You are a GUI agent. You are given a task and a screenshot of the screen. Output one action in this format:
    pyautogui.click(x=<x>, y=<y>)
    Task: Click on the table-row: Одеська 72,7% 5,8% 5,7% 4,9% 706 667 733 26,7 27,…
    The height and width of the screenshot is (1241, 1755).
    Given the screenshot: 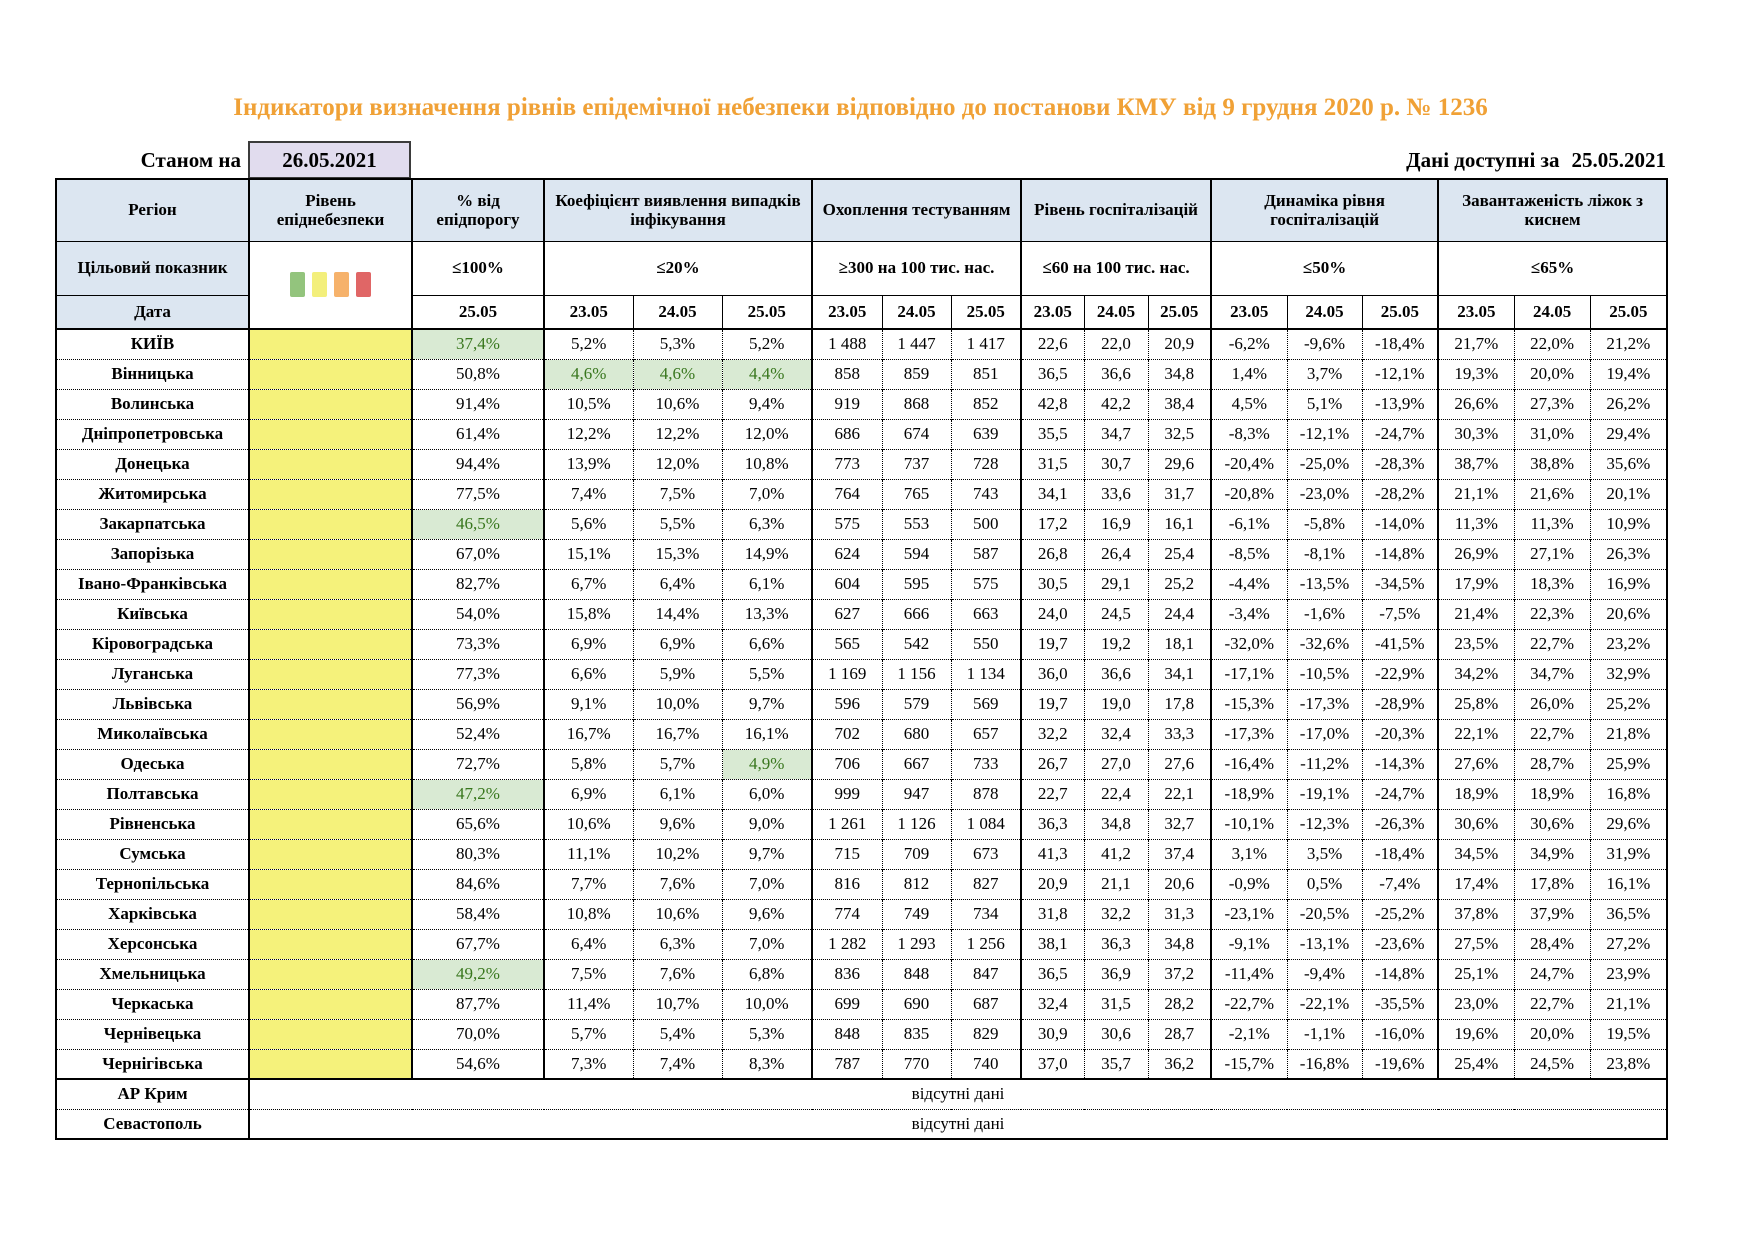 What is the action you would take?
    pyautogui.click(x=862, y=763)
    